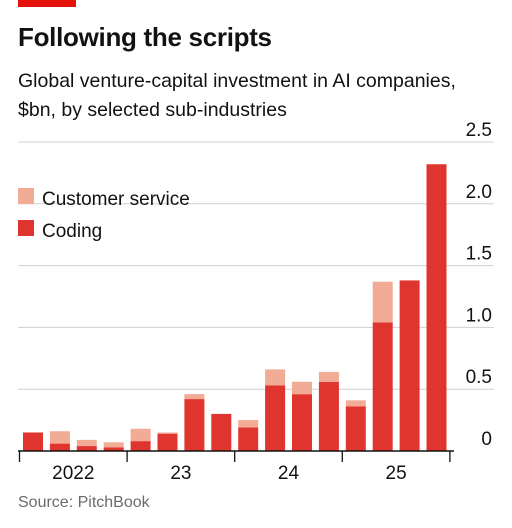 The image size is (512, 528). I want to click on x-tick-label: 24, so click(289, 473).